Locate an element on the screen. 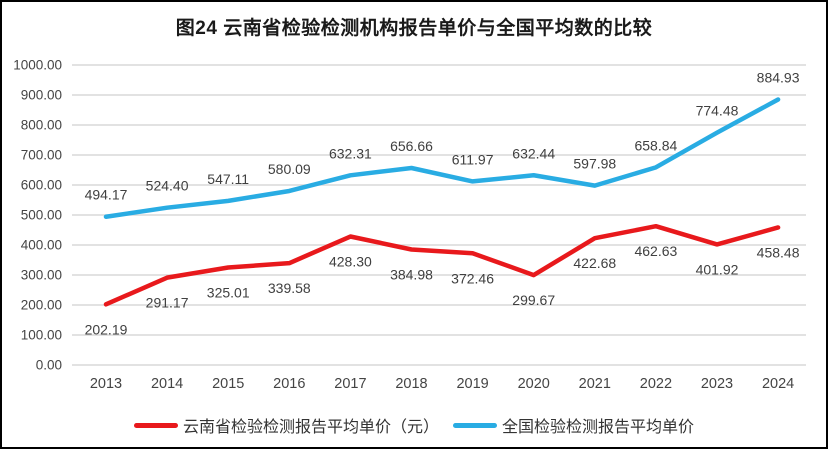 The height and width of the screenshot is (449, 828). national-series-marker-icon is located at coordinates (475, 425).